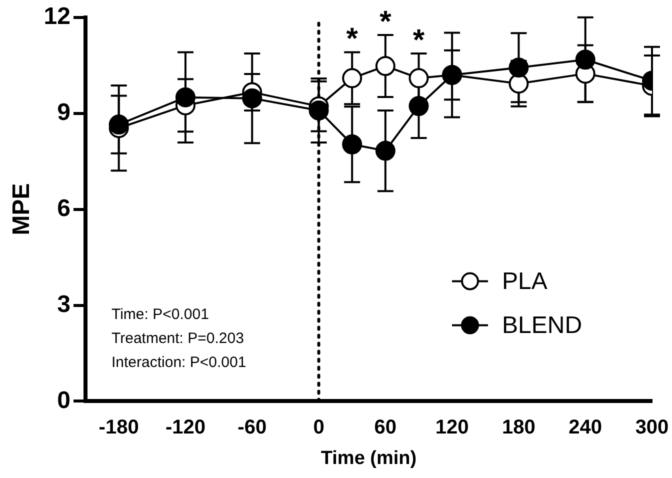 The image size is (672, 478). Describe the element at coordinates (185, 427) in the screenshot. I see `x-tick-label: -120` at that location.